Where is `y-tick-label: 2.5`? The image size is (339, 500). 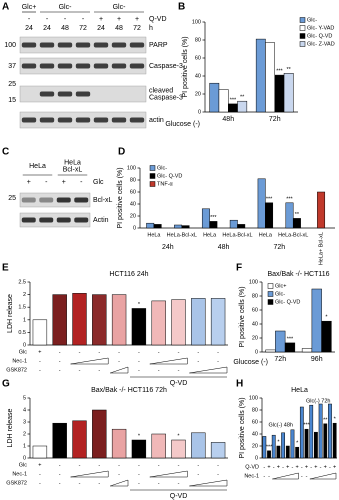 y-tick-label: 2.5 is located at coordinates (22, 282).